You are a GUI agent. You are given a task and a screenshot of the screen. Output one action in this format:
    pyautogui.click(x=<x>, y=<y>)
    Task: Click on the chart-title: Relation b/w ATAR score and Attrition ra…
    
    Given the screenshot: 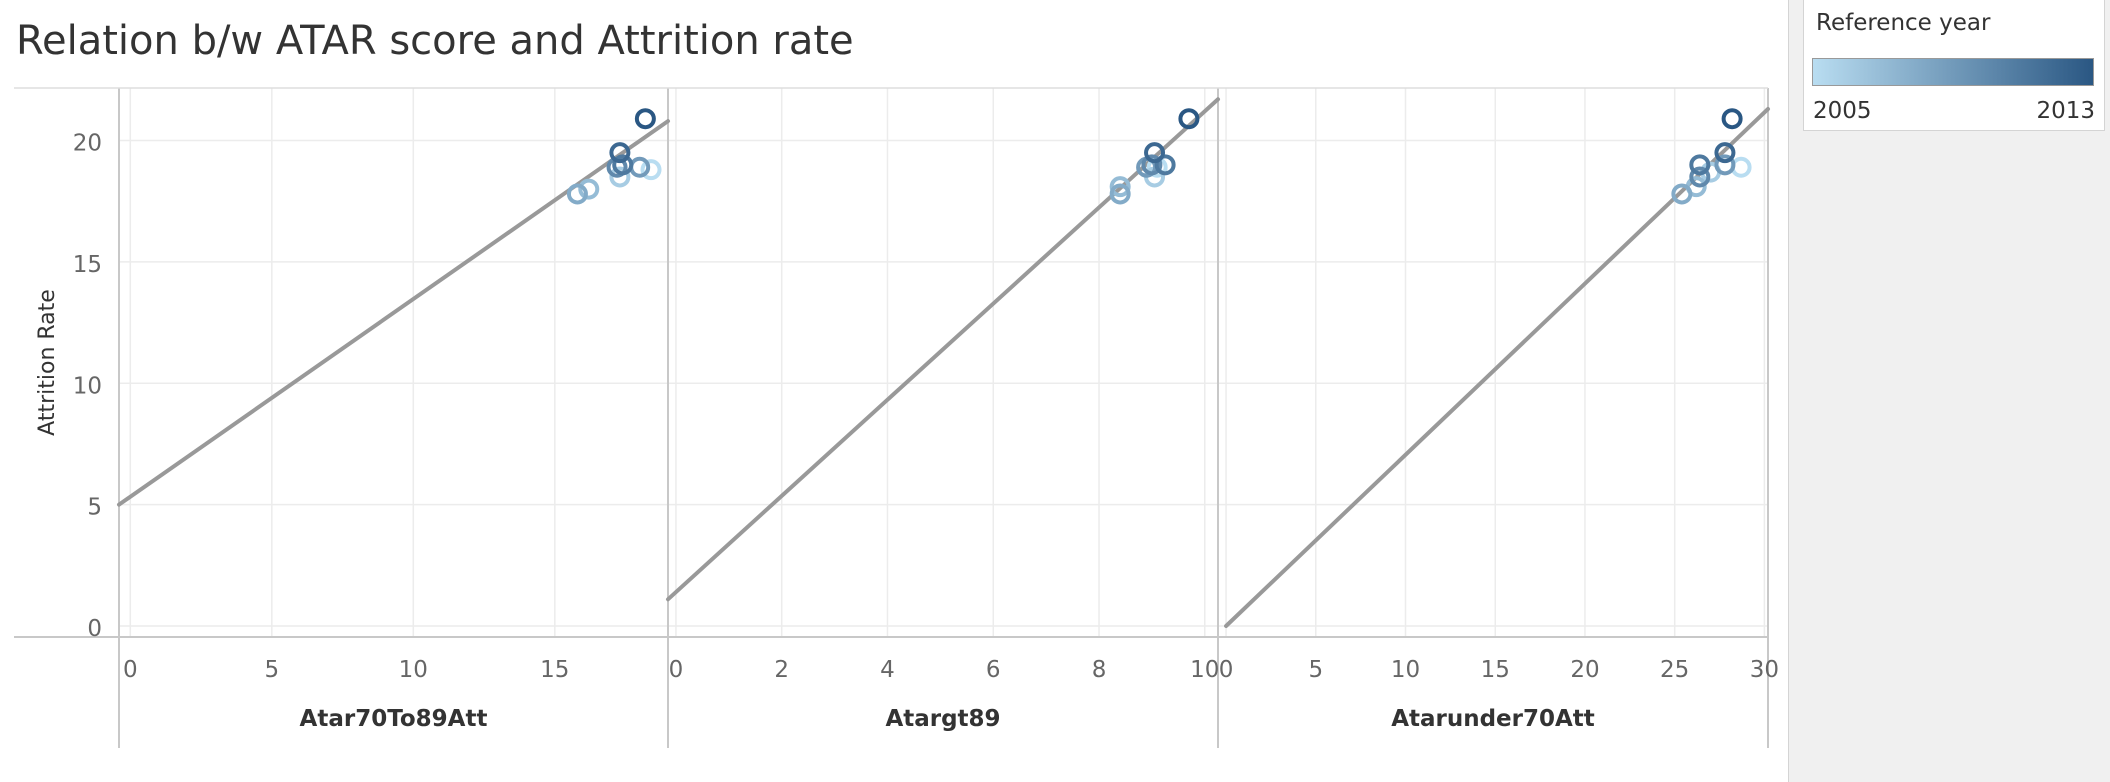 What is the action you would take?
    pyautogui.click(x=435, y=41)
    